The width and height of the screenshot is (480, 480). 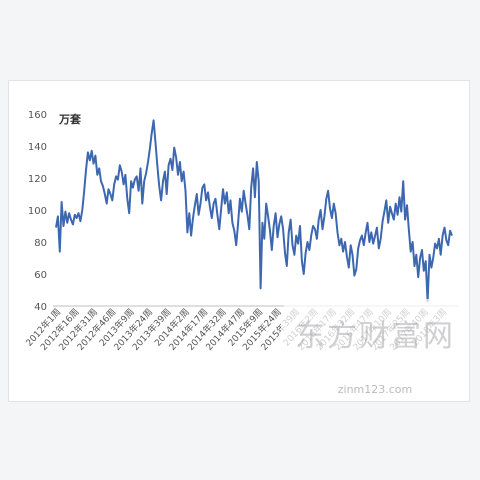 What do you see at coordinates (40, 275) in the screenshot?
I see `y-tick-label: 60` at bounding box center [40, 275].